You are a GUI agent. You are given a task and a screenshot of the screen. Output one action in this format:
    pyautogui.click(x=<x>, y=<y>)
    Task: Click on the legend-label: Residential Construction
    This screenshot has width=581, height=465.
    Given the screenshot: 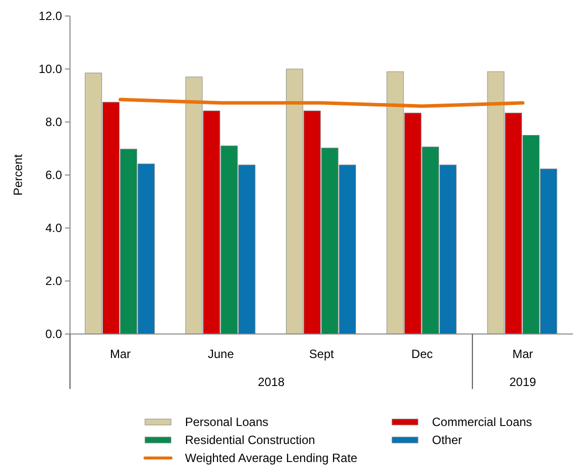 What is the action you would take?
    pyautogui.click(x=250, y=440)
    